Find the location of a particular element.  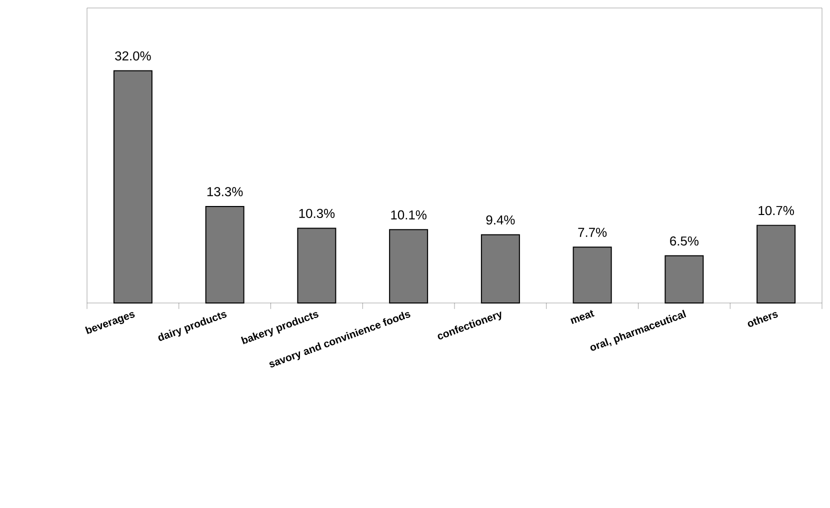

x-tick-label: others is located at coordinates (763, 319).